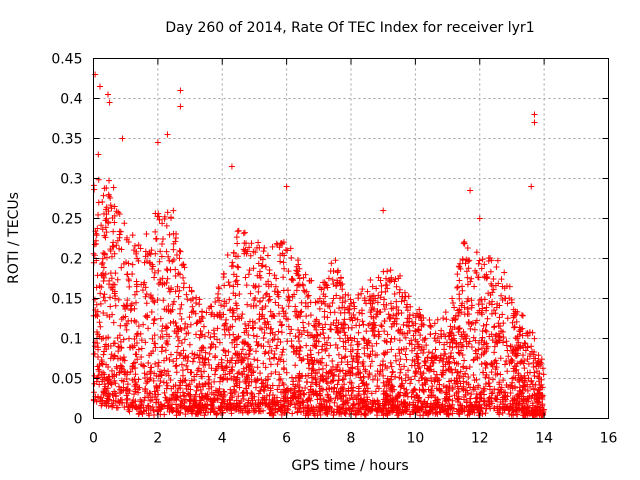  Describe the element at coordinates (66, 140) in the screenshot. I see `y-tick-label: 0.35` at that location.